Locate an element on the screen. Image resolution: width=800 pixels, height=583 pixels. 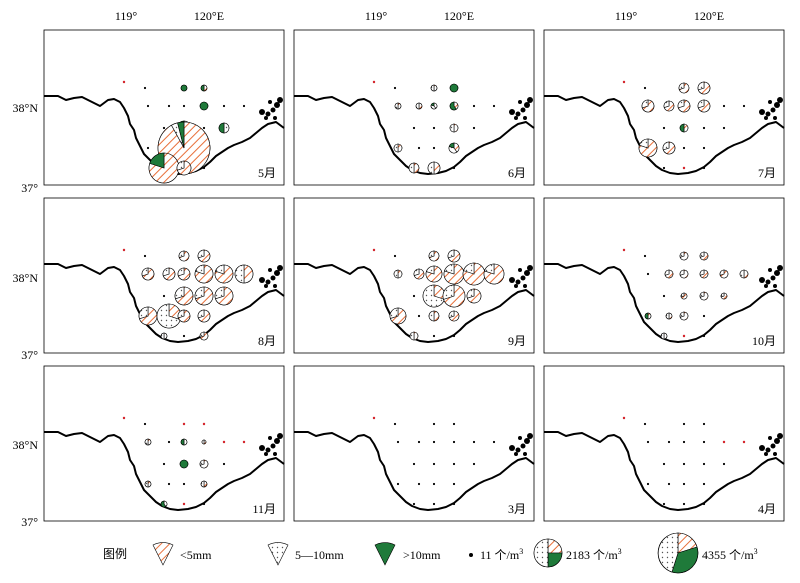
legend-scale-small is located at coordinates (471, 555).